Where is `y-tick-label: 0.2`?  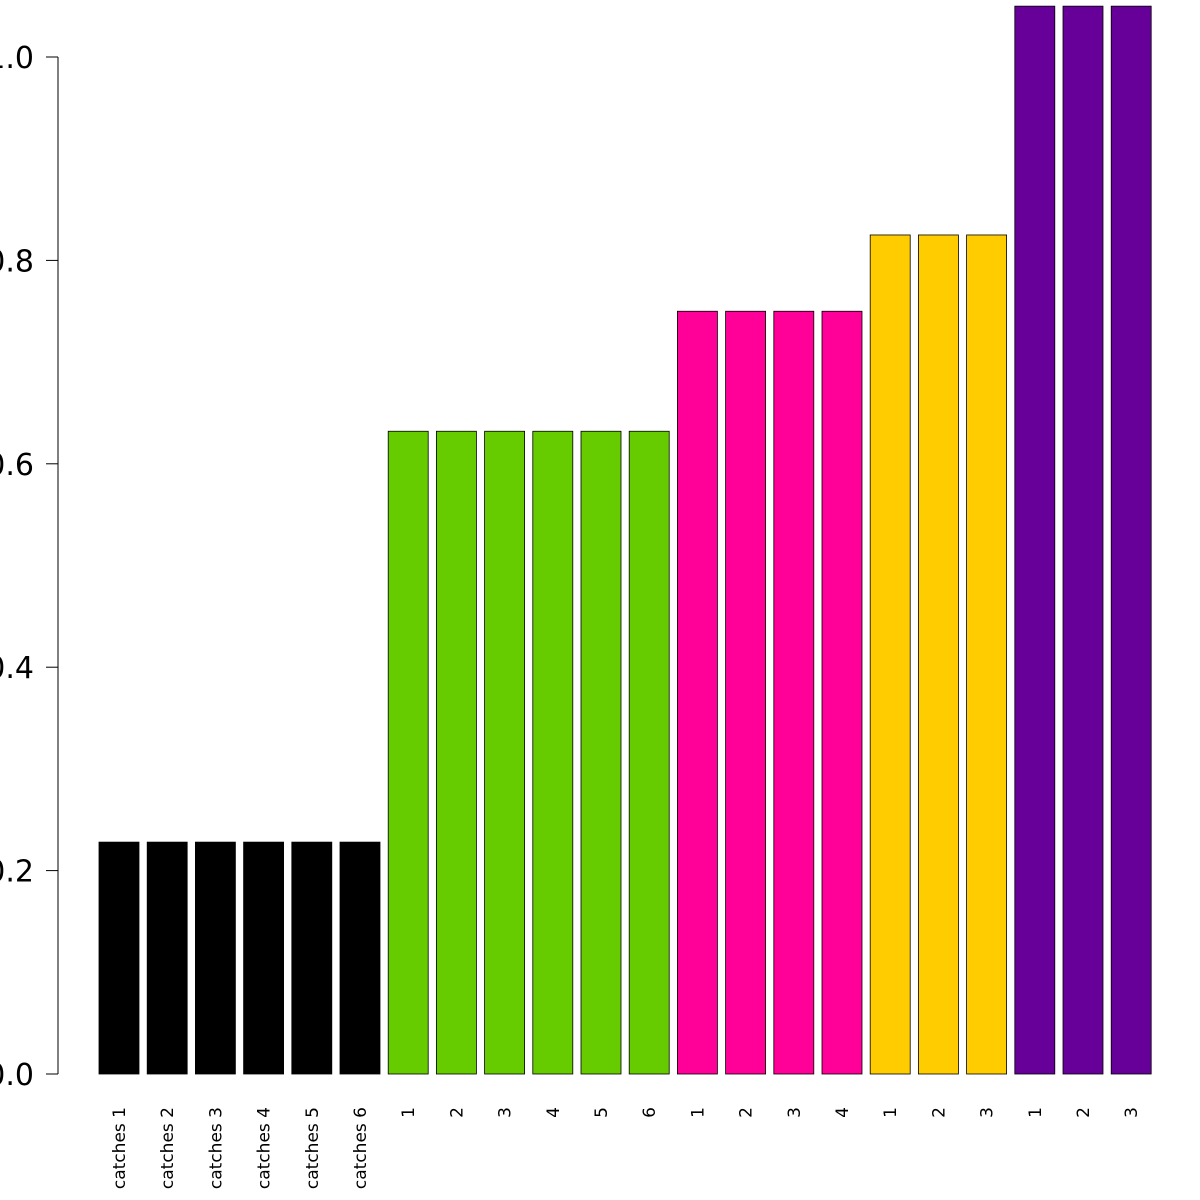 y-tick-label: 0.2 is located at coordinates (17, 872).